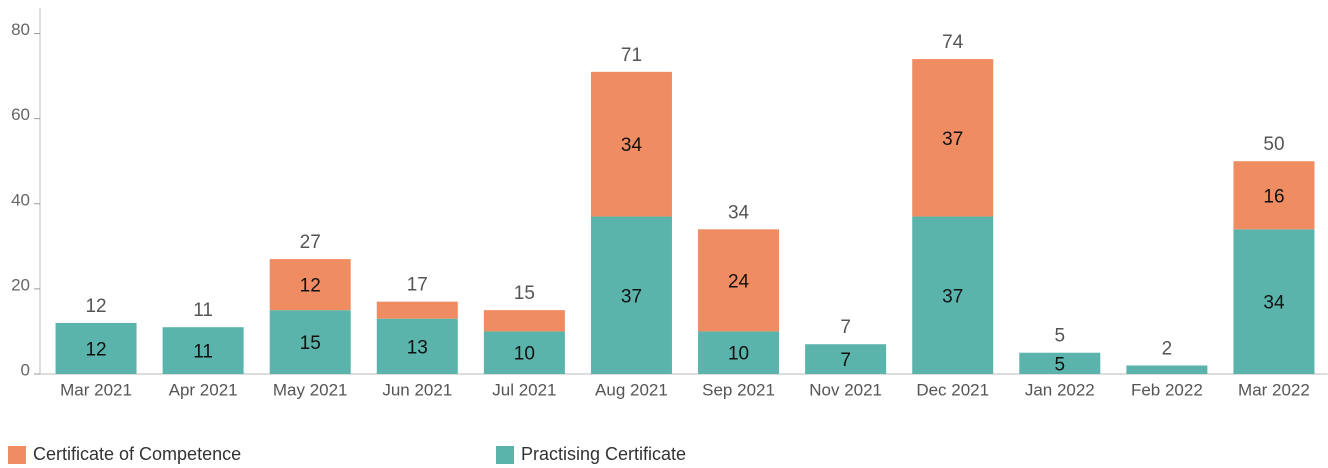 This screenshot has width=1328, height=468. Describe the element at coordinates (631, 389) in the screenshot. I see `x-tick-label: Aug 2021` at that location.